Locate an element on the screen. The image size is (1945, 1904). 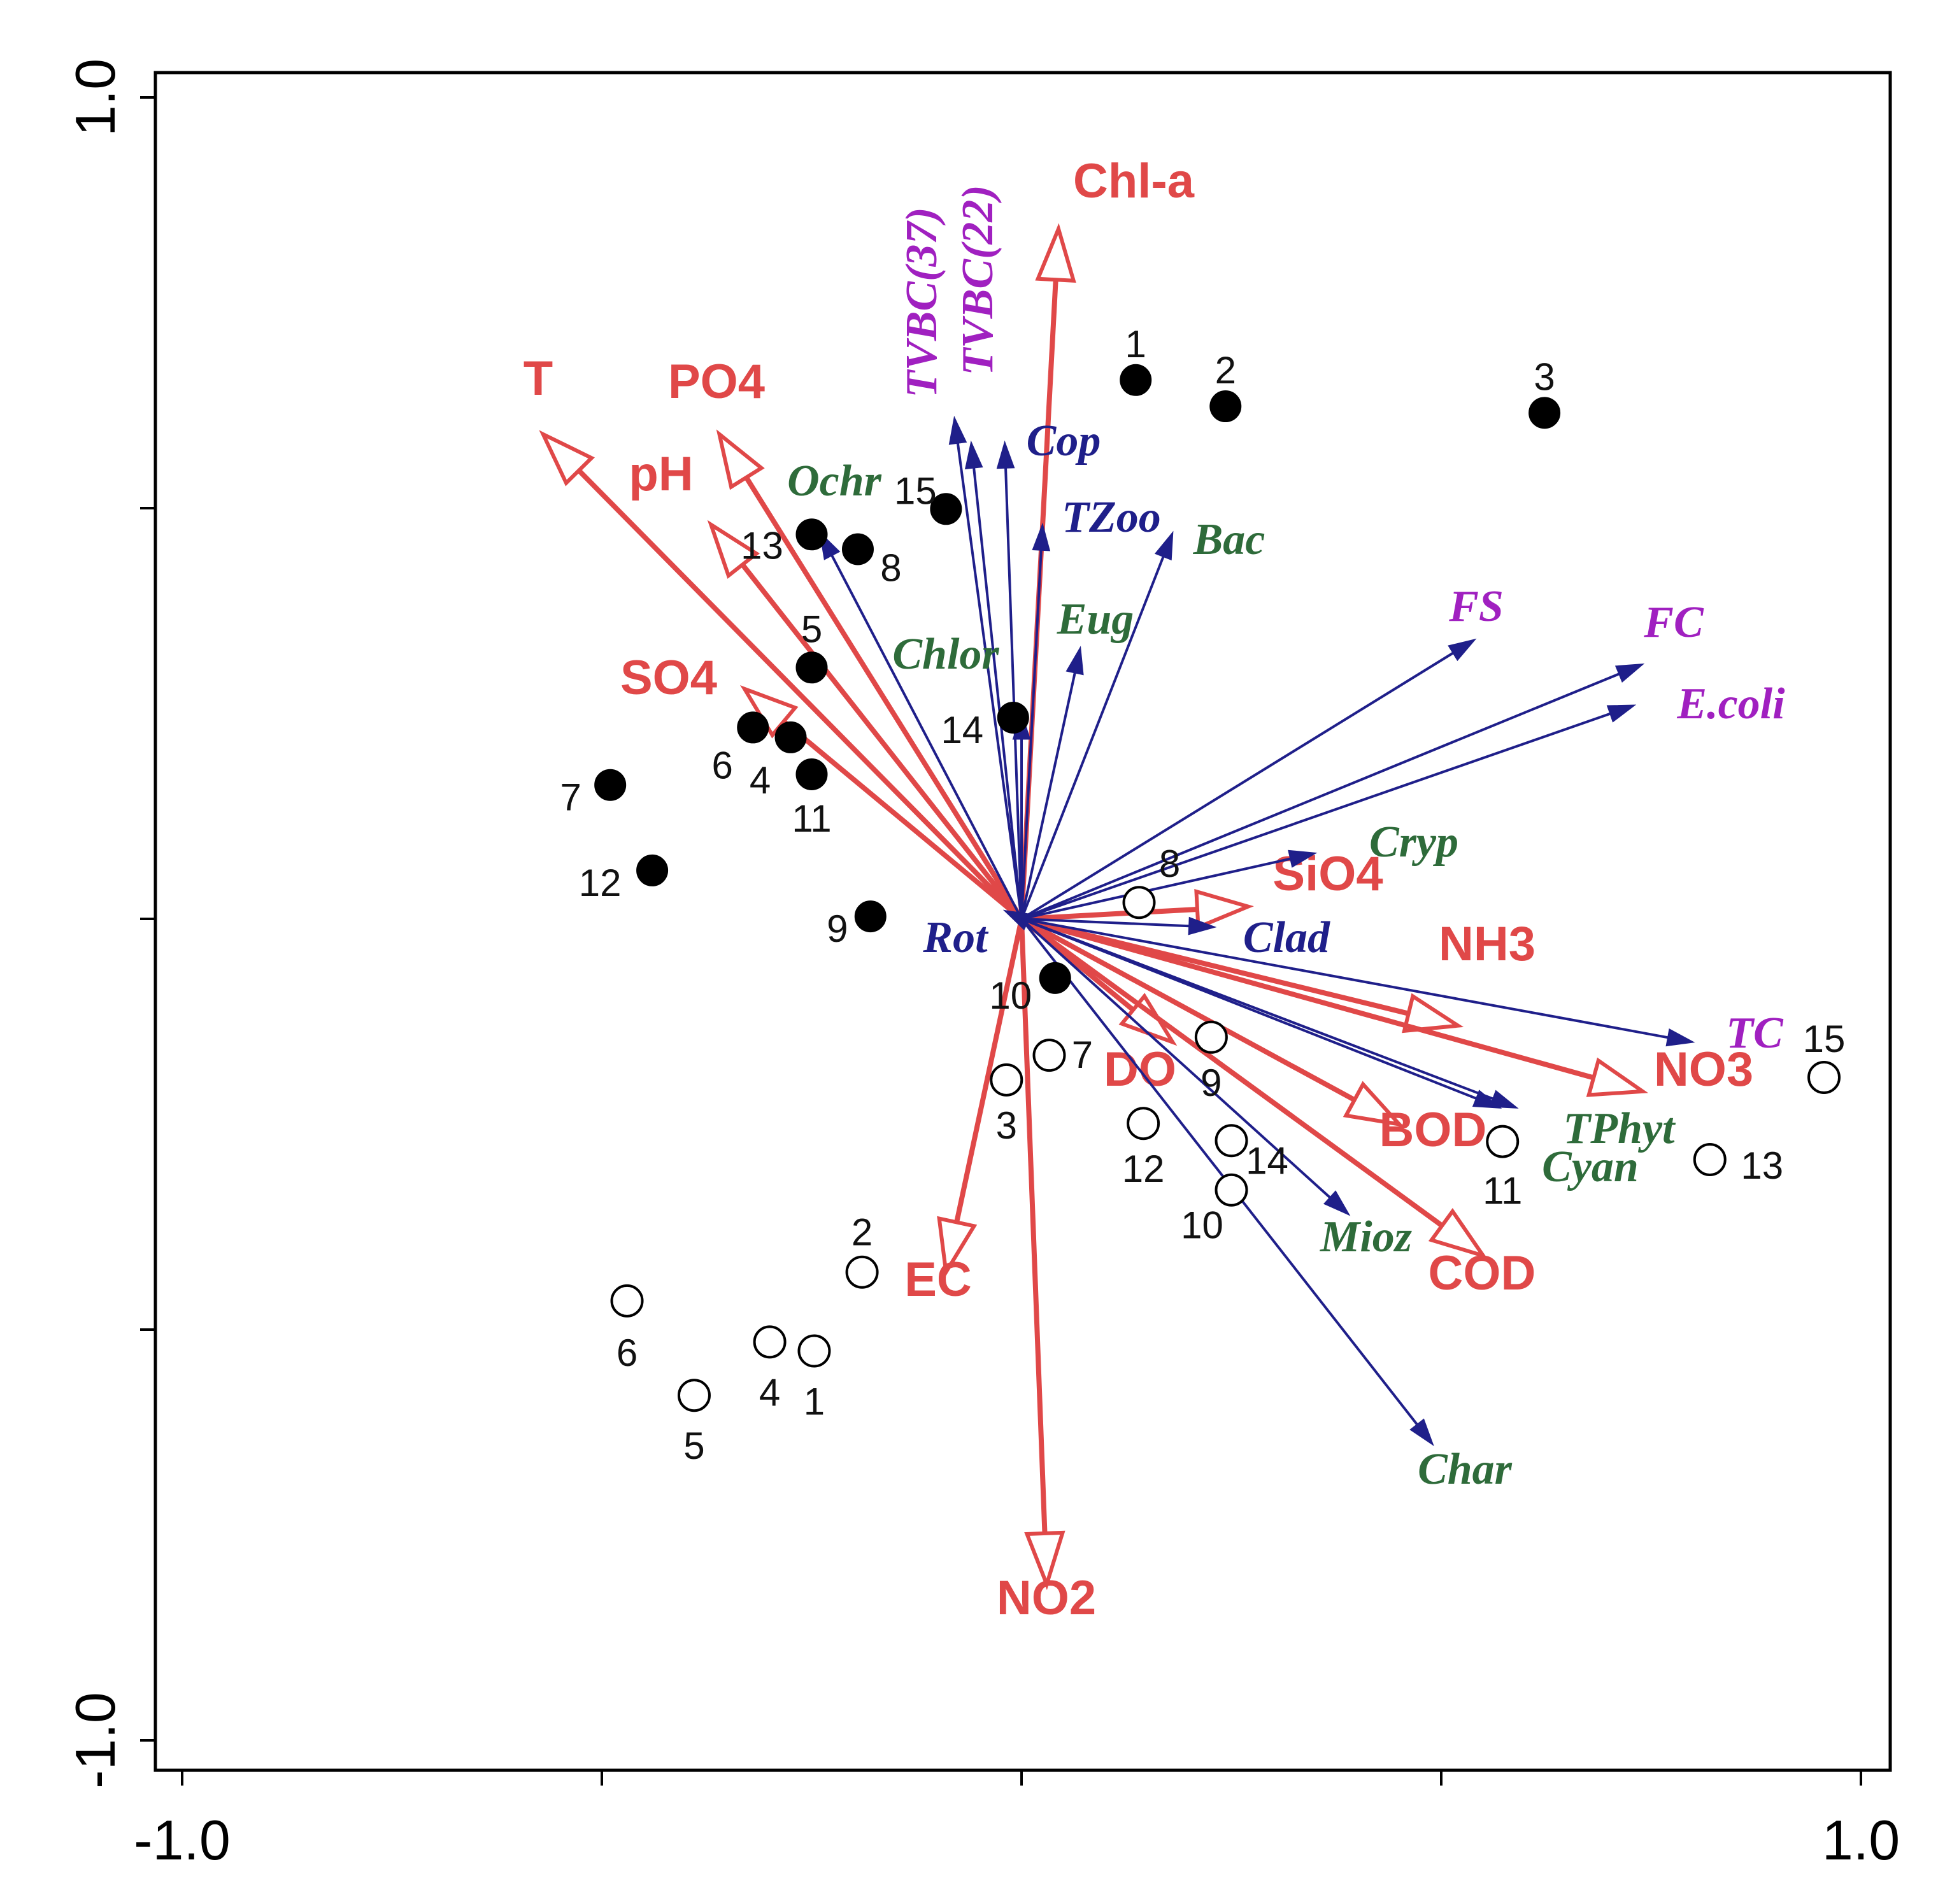
site-filled-12: 12 is located at coordinates (624, 879).